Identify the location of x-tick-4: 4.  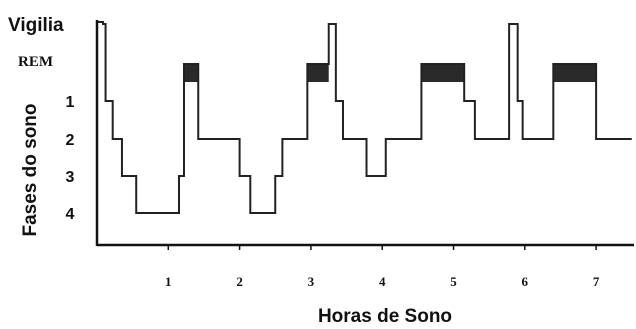
(382, 281).